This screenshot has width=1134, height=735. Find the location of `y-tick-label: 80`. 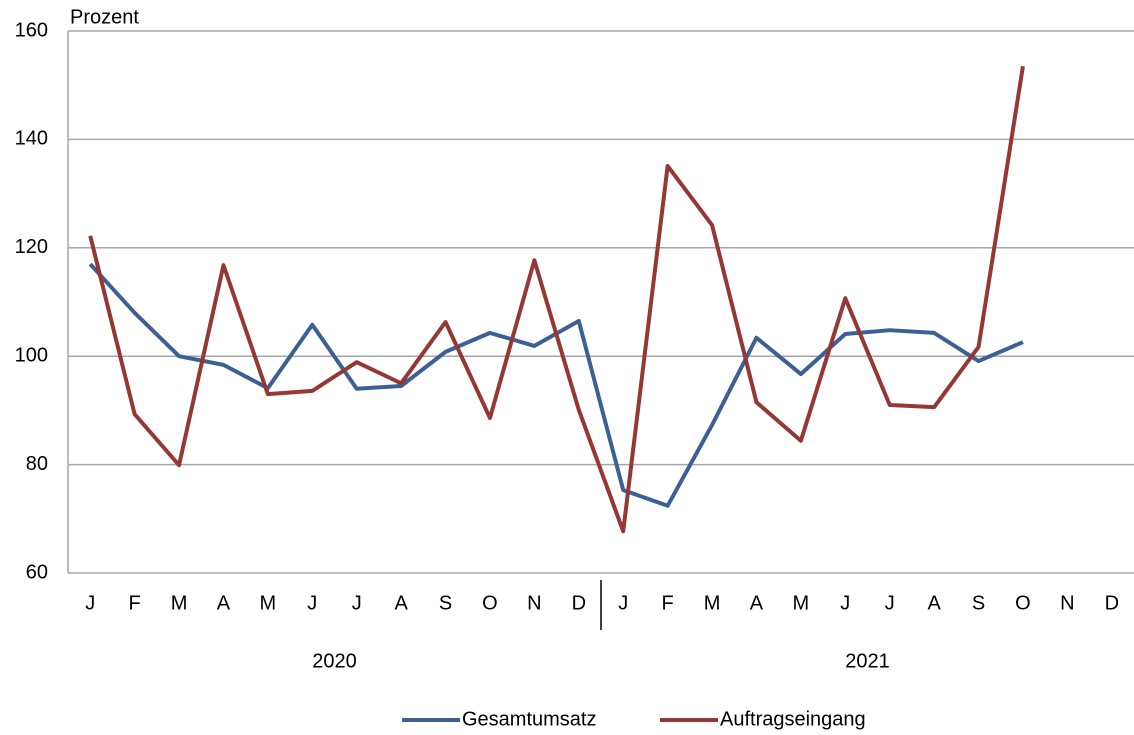

y-tick-label: 80 is located at coordinates (37, 464).